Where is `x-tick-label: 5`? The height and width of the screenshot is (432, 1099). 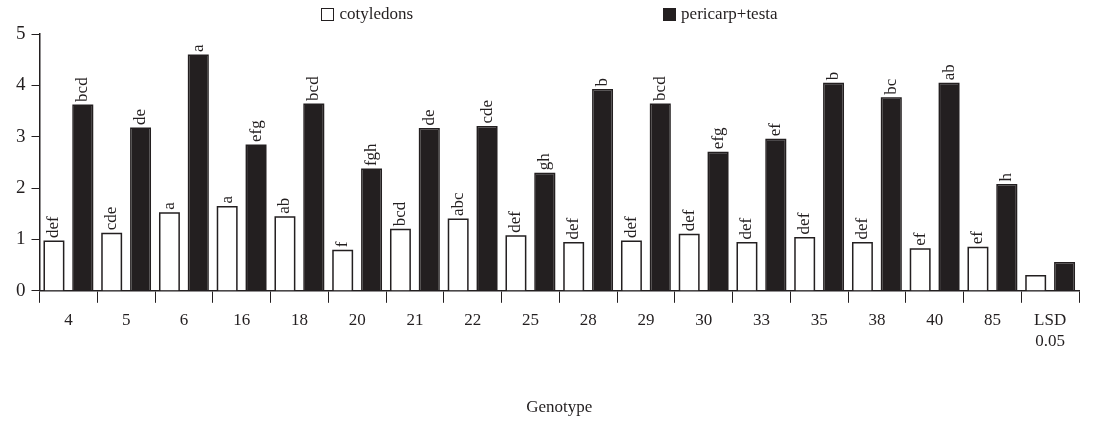 x-tick-label: 5 is located at coordinates (126, 320).